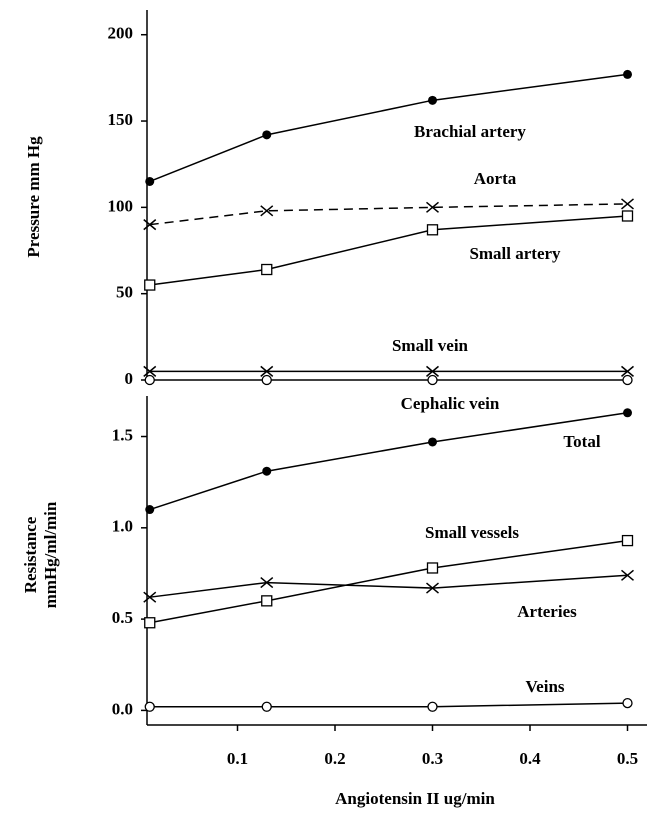 Image resolution: width=654 pixels, height=814 pixels. Describe the element at coordinates (432, 758) in the screenshot. I see `x-tick-label: 0.3` at that location.